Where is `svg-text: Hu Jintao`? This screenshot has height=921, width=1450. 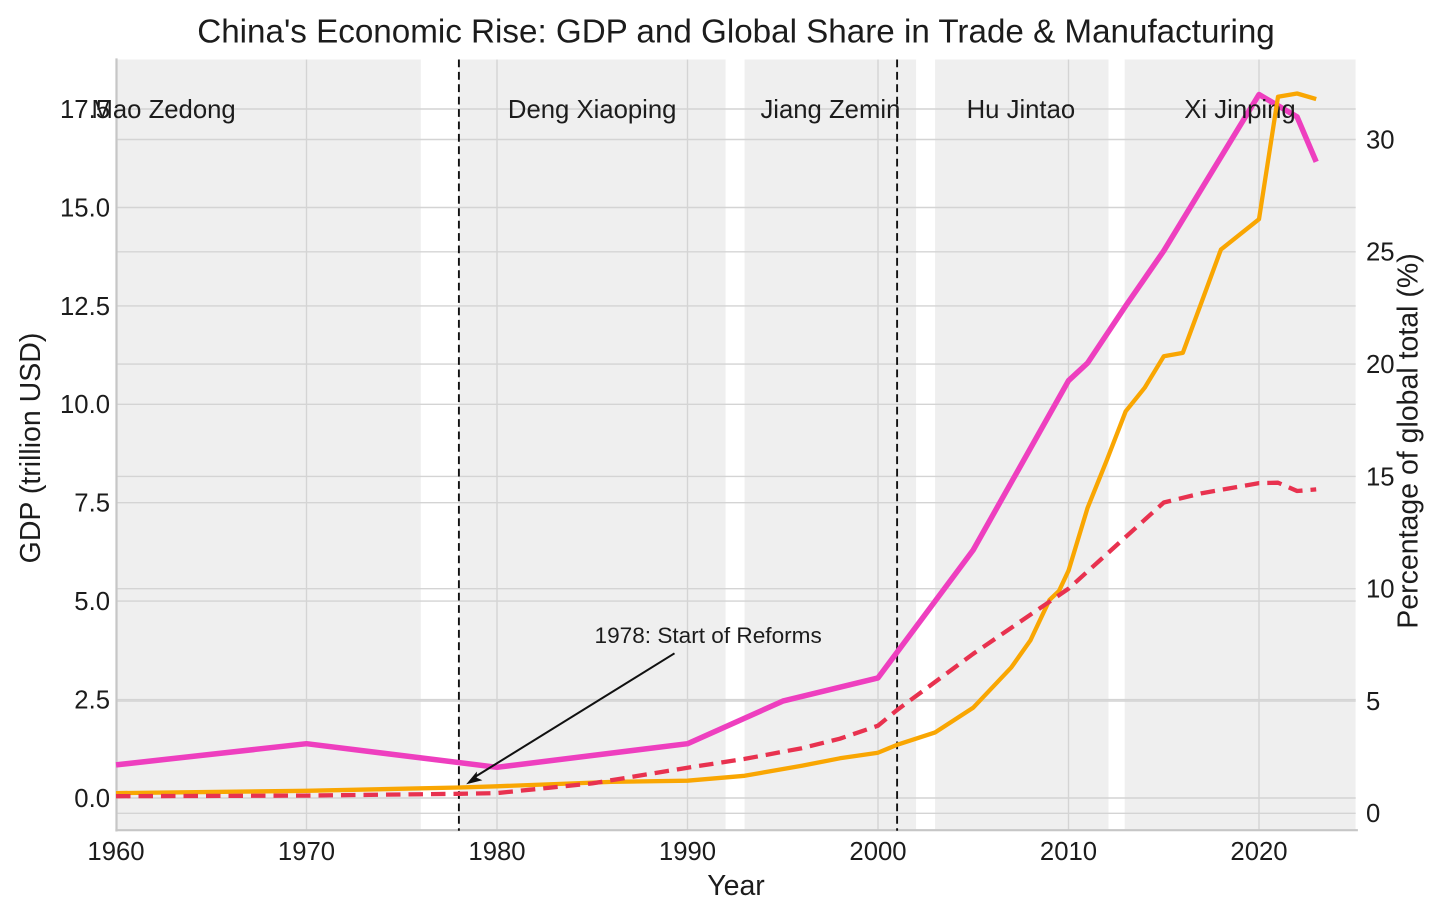 svg-text: Hu Jintao is located at coordinates (1021, 110).